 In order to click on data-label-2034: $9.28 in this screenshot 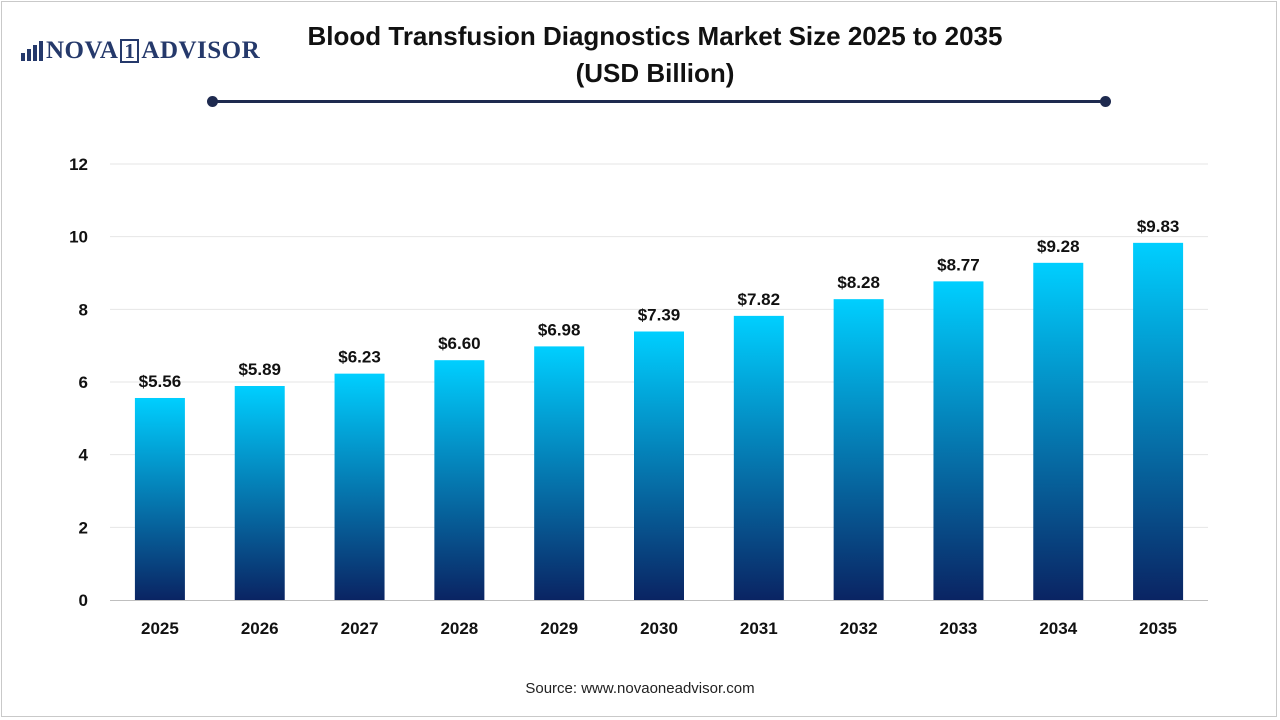, I will do `click(1058, 246)`.